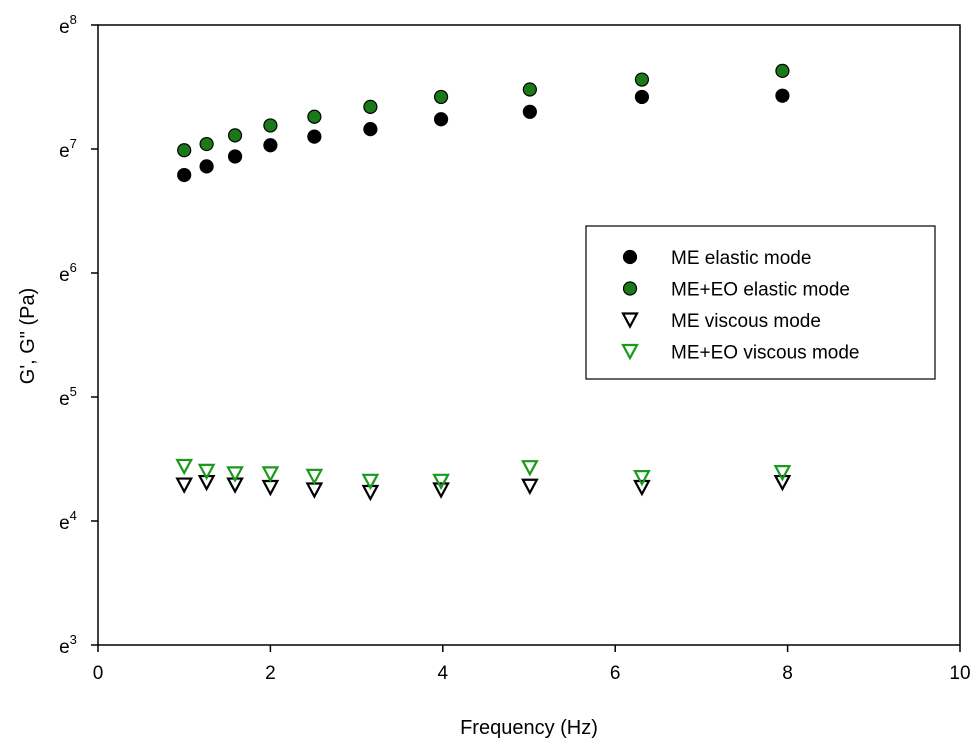  What do you see at coordinates (73, 143) in the screenshot?
I see `y-tick-exponent: 7` at bounding box center [73, 143].